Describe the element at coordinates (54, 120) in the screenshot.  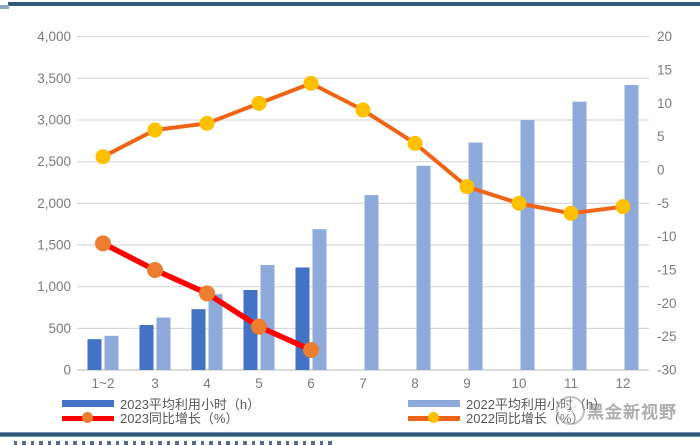
I see `left-axis-tick: 3,000` at that location.